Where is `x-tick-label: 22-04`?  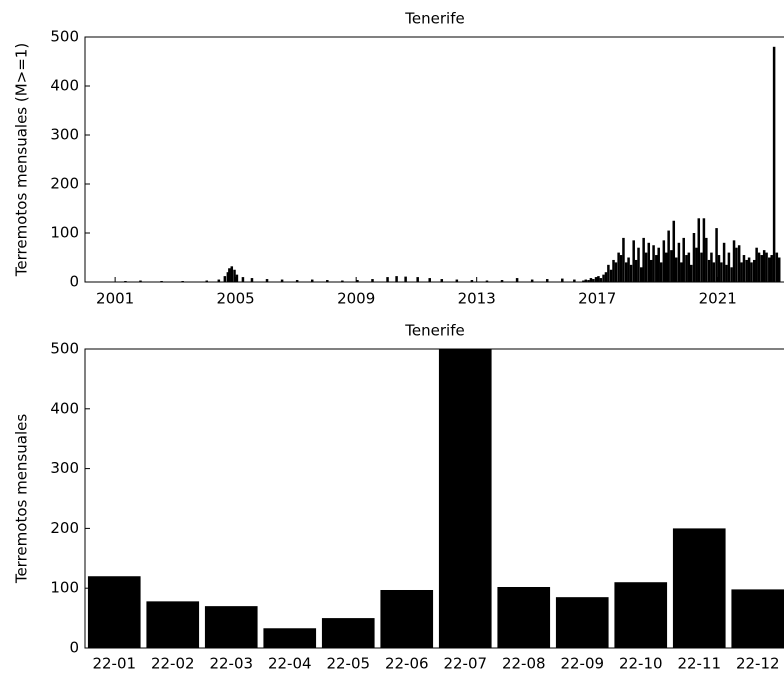 x-tick-label: 22-04 is located at coordinates (290, 664).